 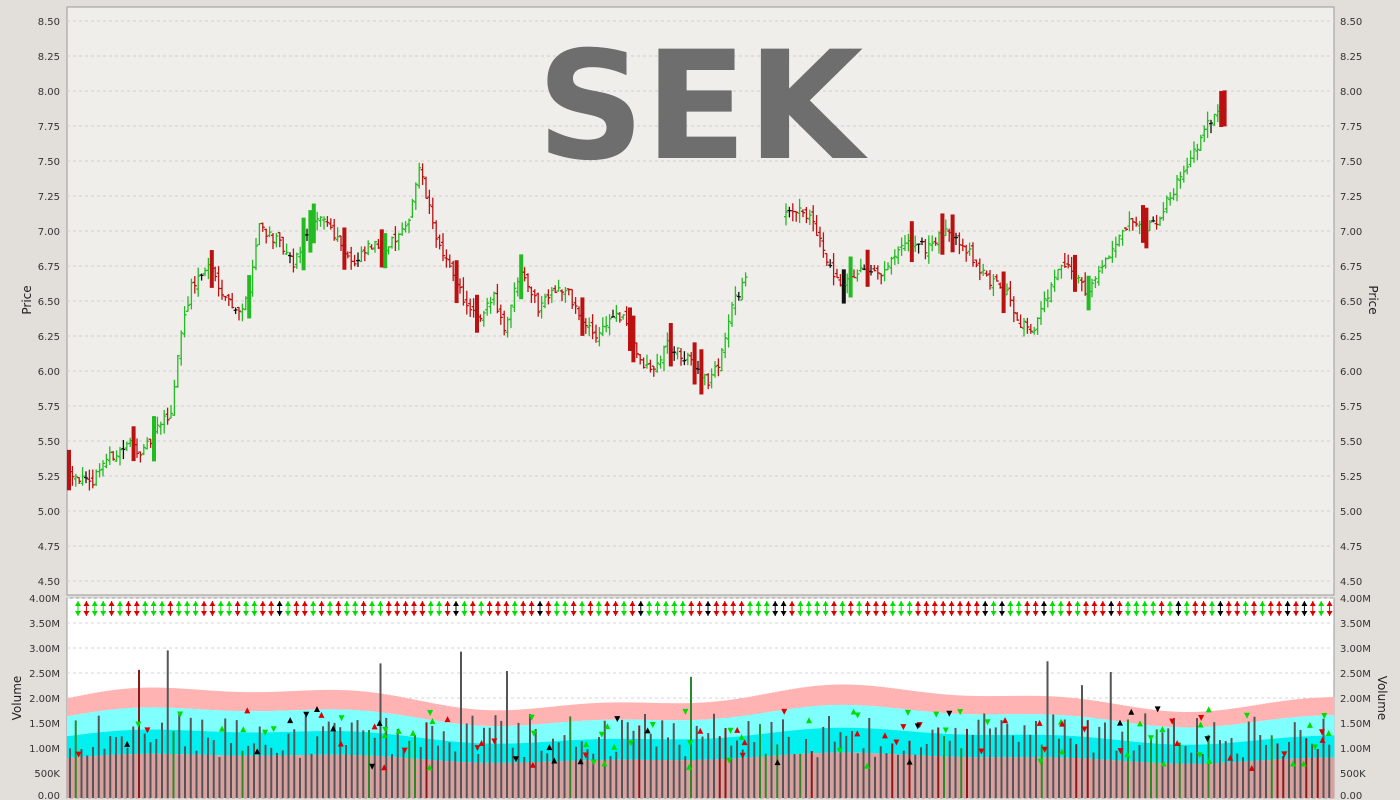 I want to click on price-tick-label: 4.75, so click(x=49, y=547).